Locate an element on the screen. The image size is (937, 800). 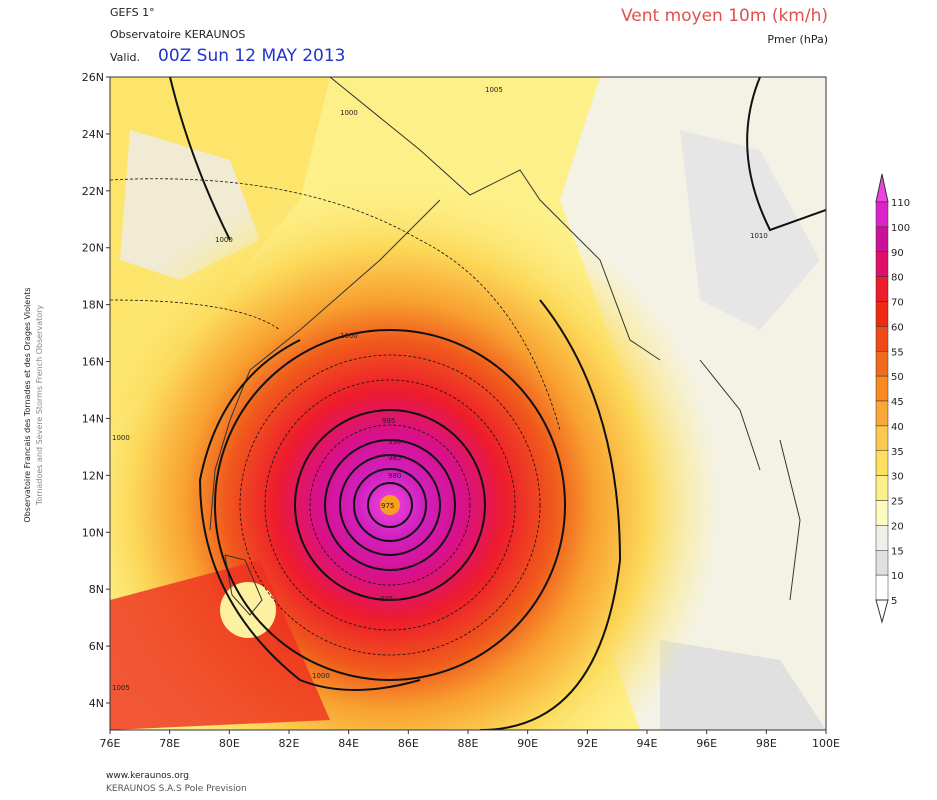
colorbar-label: 5 is located at coordinates (894, 601).